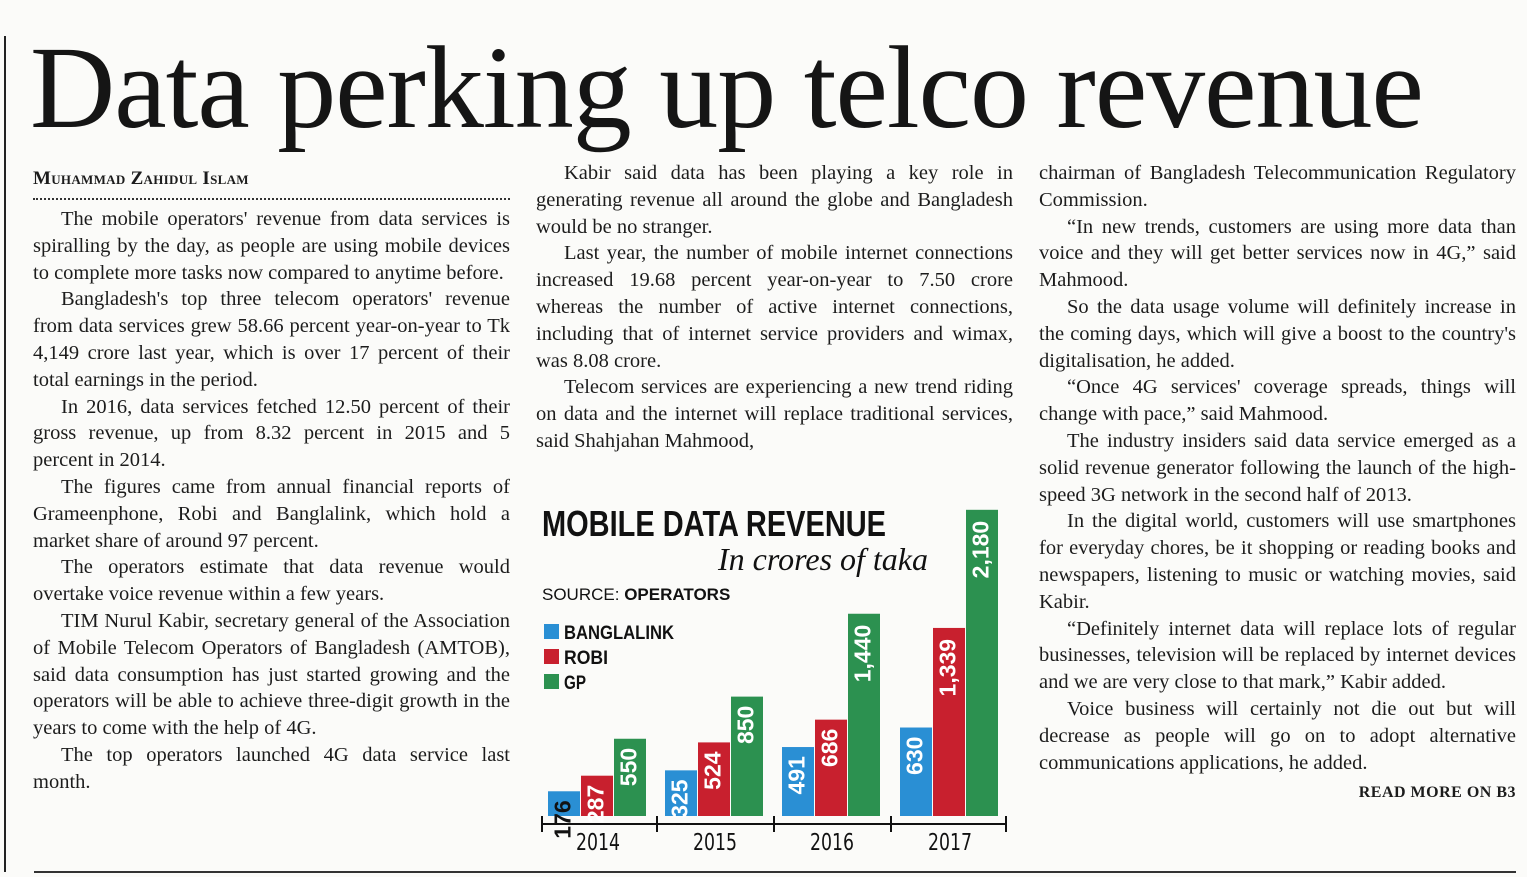  What do you see at coordinates (747, 756) in the screenshot?
I see `bar-gp-2015` at bounding box center [747, 756].